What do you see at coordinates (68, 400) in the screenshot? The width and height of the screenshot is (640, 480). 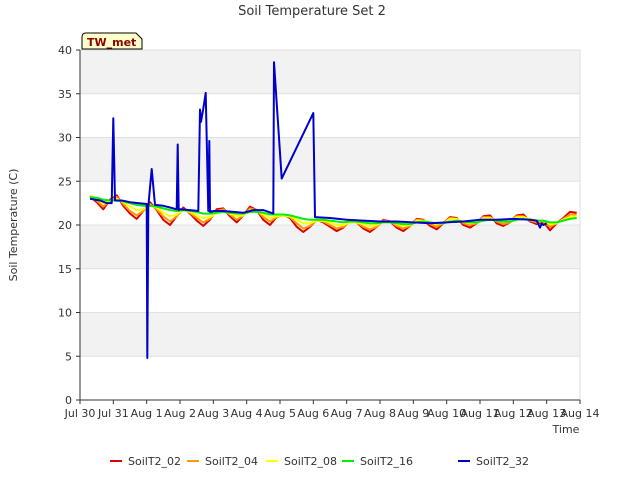 I see `y-tick-label: 0` at bounding box center [68, 400].